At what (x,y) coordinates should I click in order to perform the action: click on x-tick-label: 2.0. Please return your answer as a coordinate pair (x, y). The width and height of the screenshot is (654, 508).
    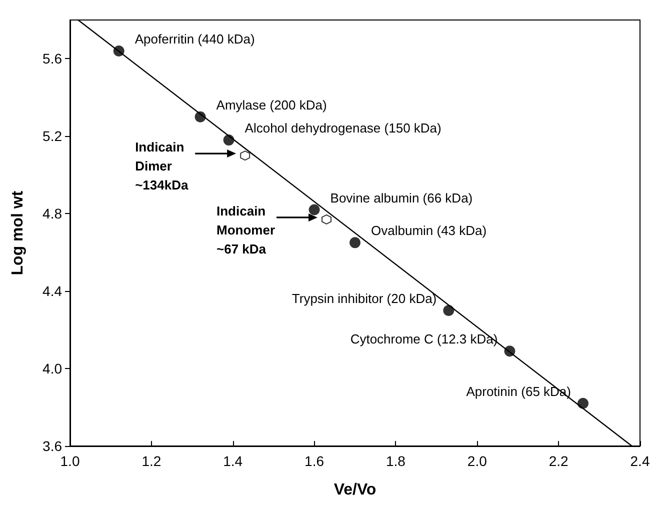
    Looking at the image, I should click on (477, 461).